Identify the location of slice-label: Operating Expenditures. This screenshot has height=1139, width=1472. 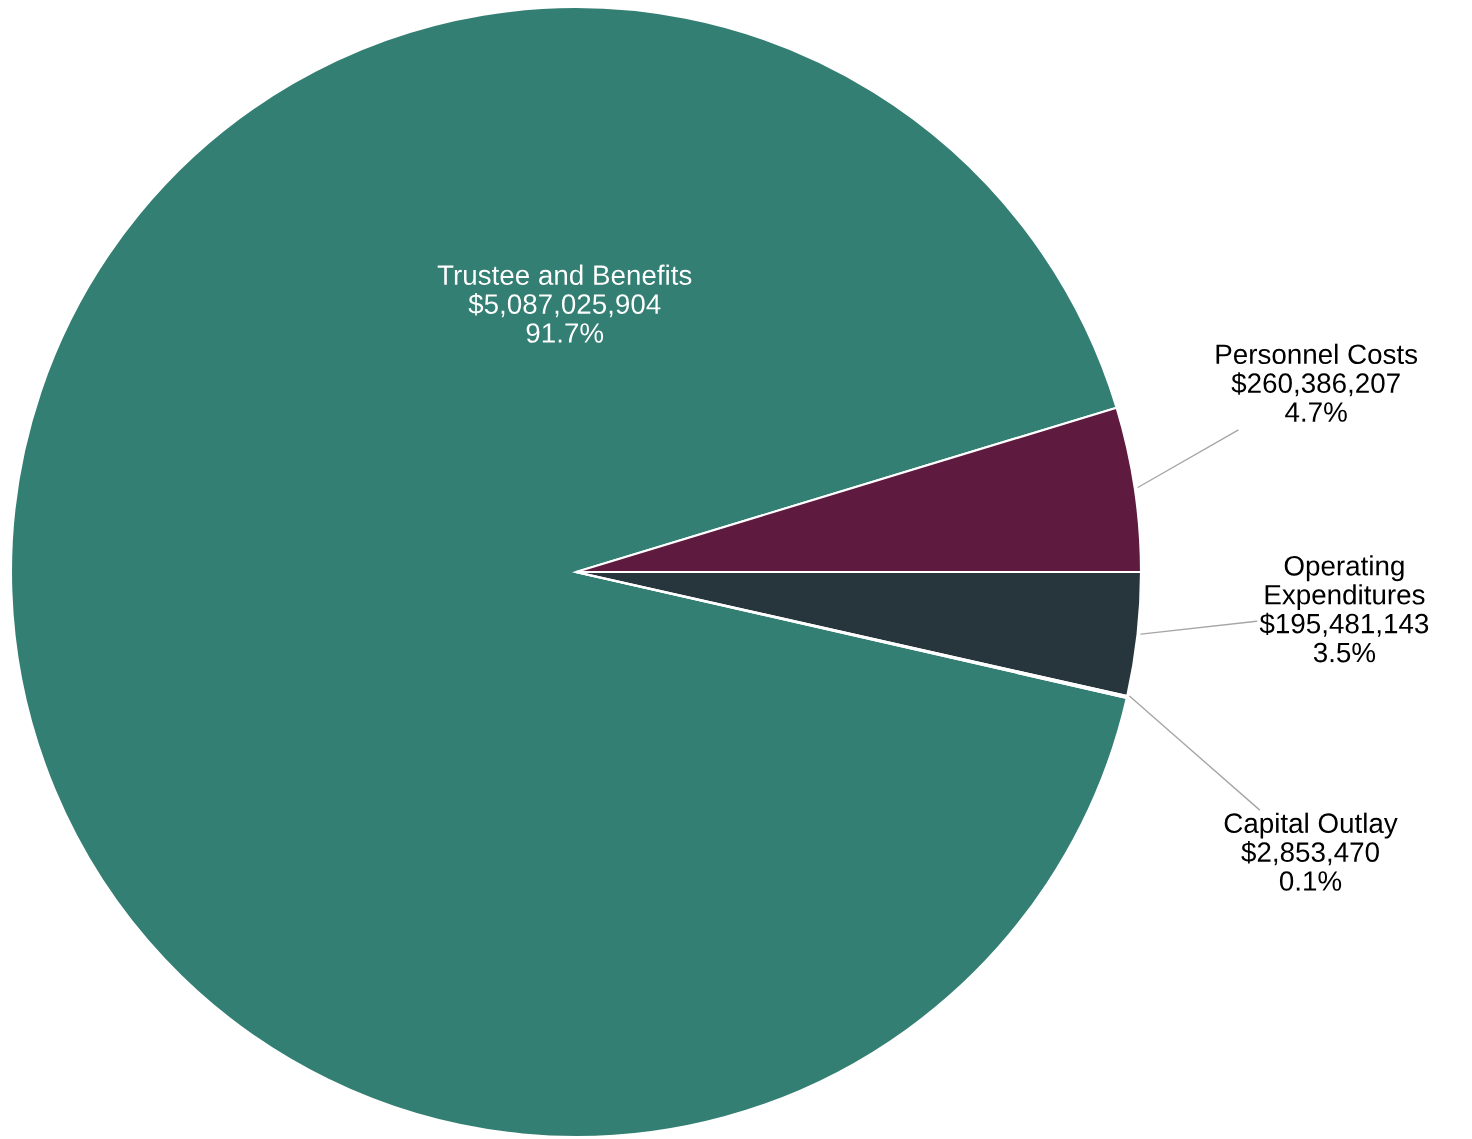
(1345, 583).